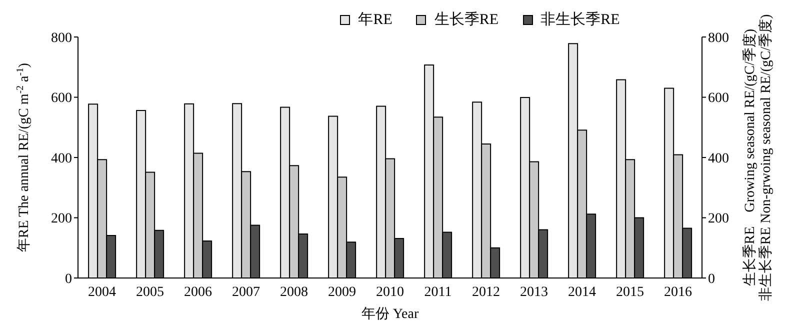  I want to click on x-tick-label: 2004, so click(102, 292).